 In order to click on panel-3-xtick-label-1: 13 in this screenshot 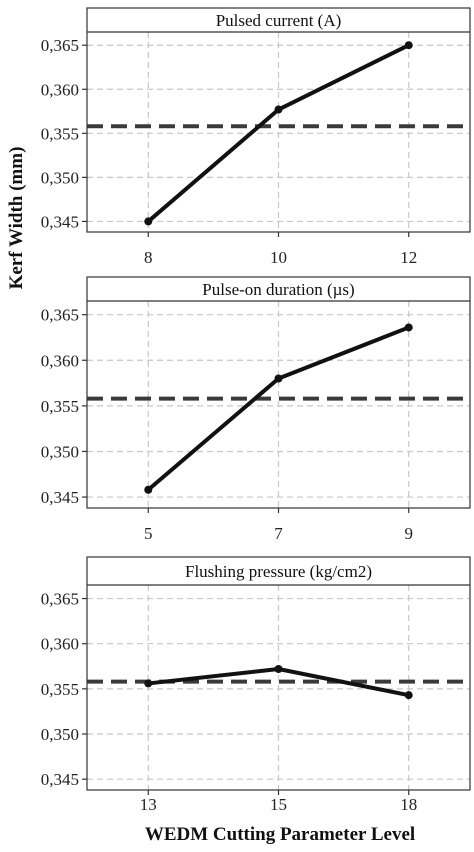, I will do `click(148, 804)`.